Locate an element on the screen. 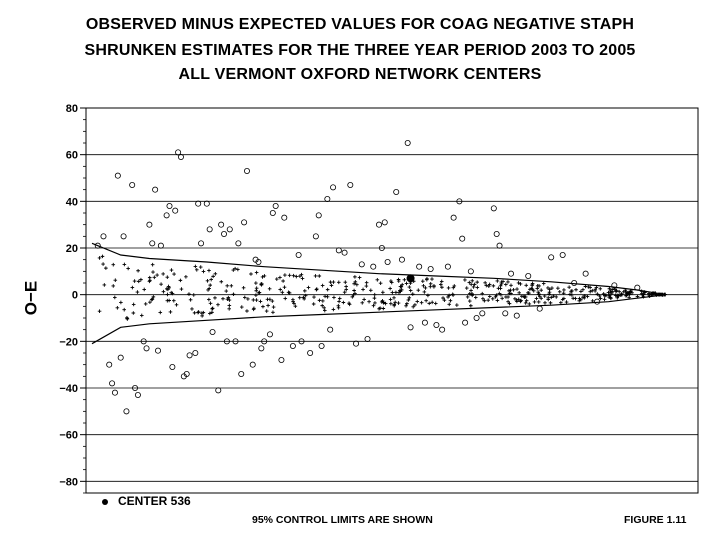  control-limits-note: 95% CONTROL LIMITS ARE SHOWN is located at coordinates (342, 520).